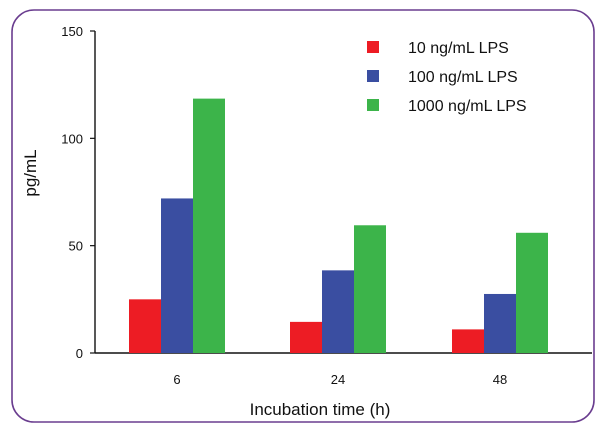 The width and height of the screenshot is (605, 430). I want to click on x-tick-label: 24, so click(338, 379).